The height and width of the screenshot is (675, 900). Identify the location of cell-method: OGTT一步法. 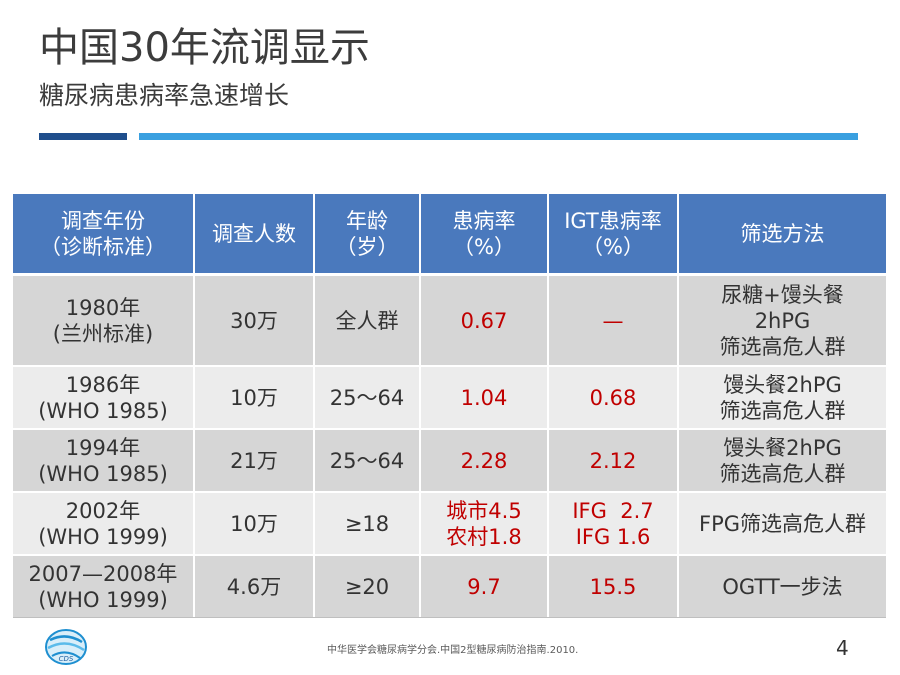
(782, 587).